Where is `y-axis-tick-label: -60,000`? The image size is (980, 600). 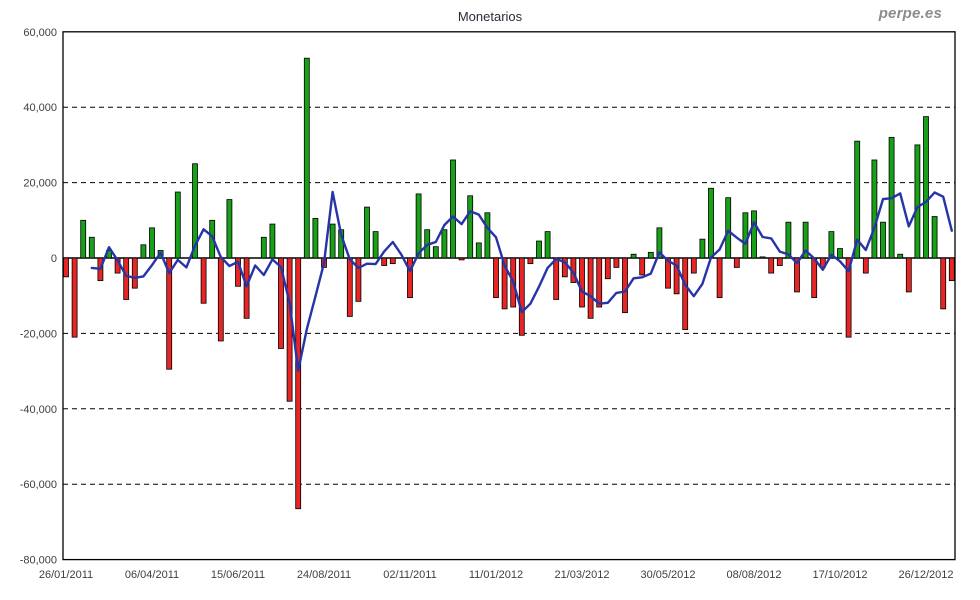
y-axis-tick-label: -60,000 is located at coordinates (38, 485).